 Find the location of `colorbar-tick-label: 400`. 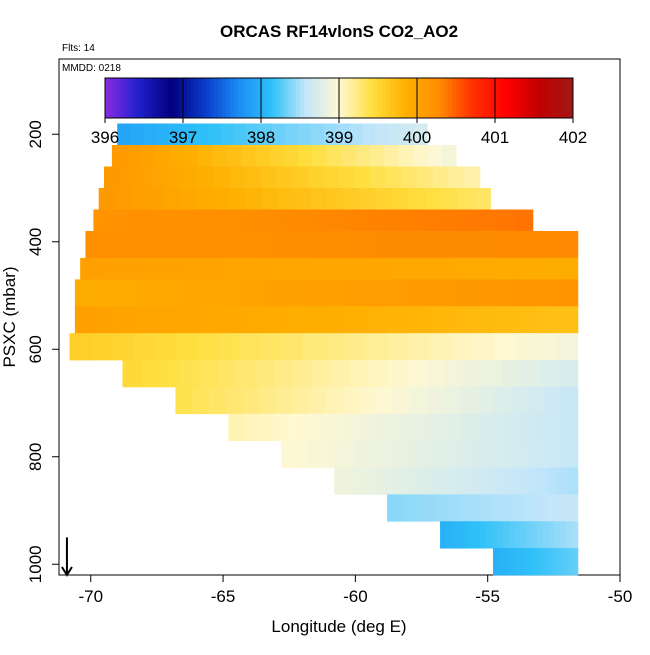

colorbar-tick-label: 400 is located at coordinates (417, 137).